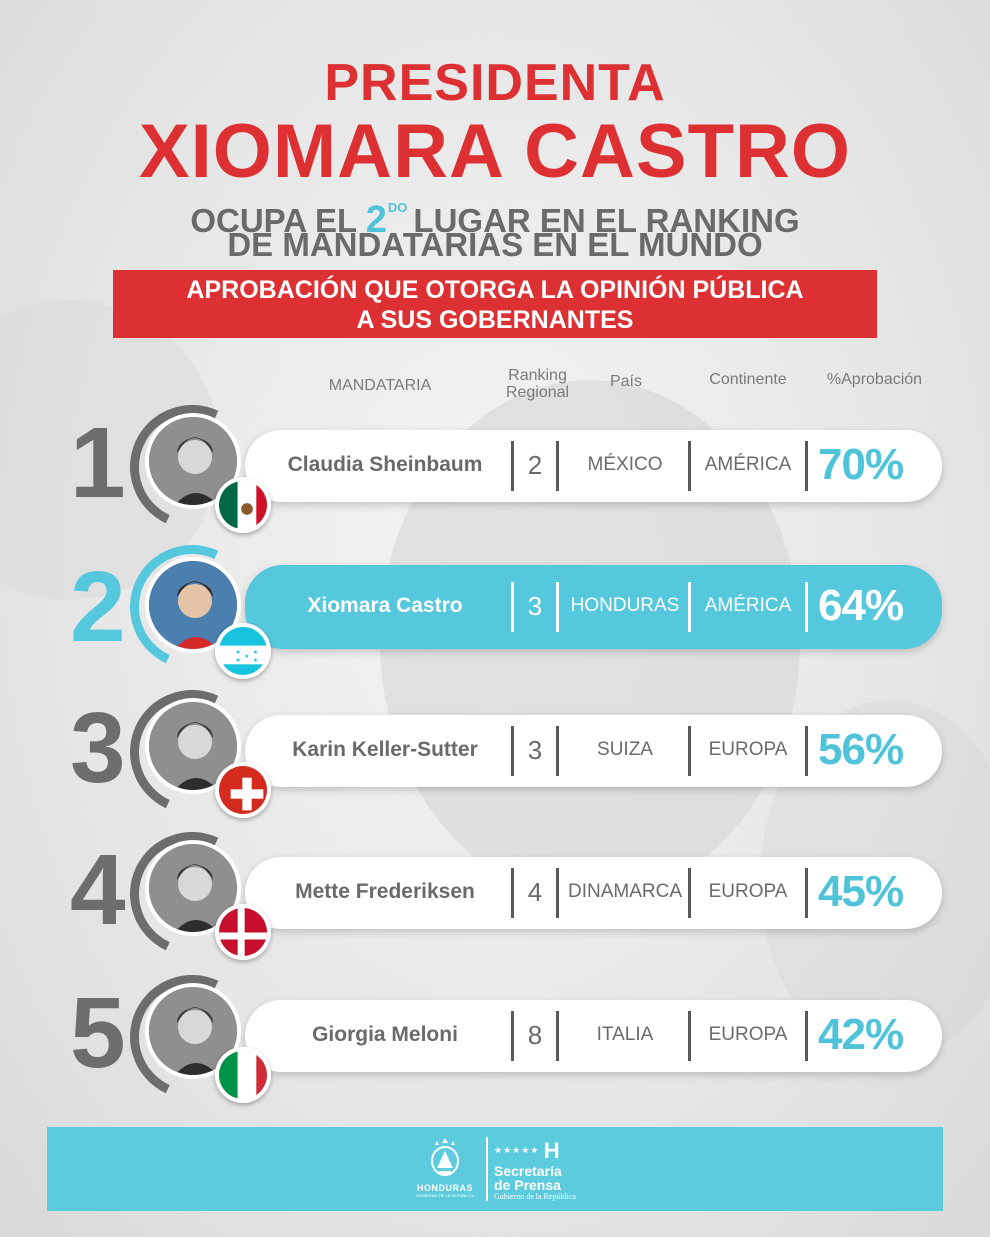 The width and height of the screenshot is (990, 1237). Describe the element at coordinates (861, 891) in the screenshot. I see `approval-percent: 45%` at that location.